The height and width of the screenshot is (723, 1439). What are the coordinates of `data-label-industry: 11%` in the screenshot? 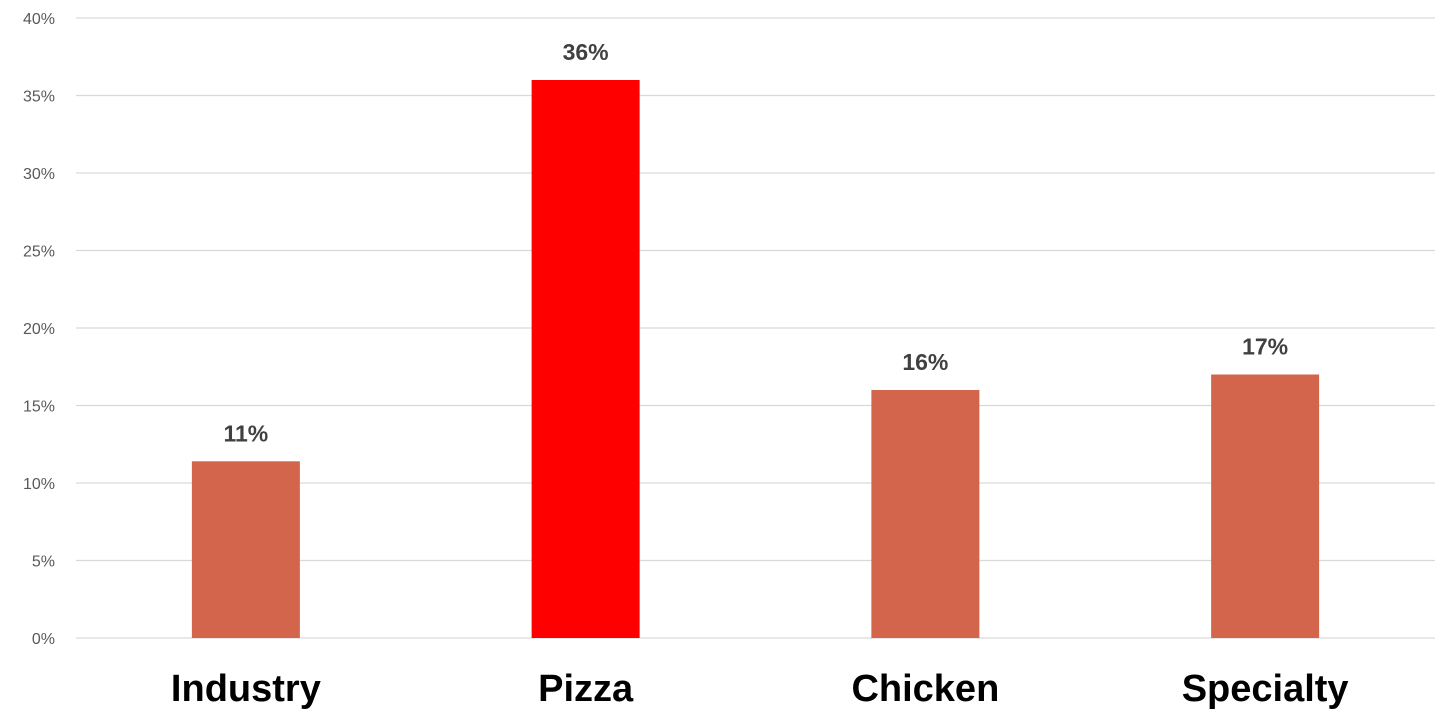 It's located at (245, 433).